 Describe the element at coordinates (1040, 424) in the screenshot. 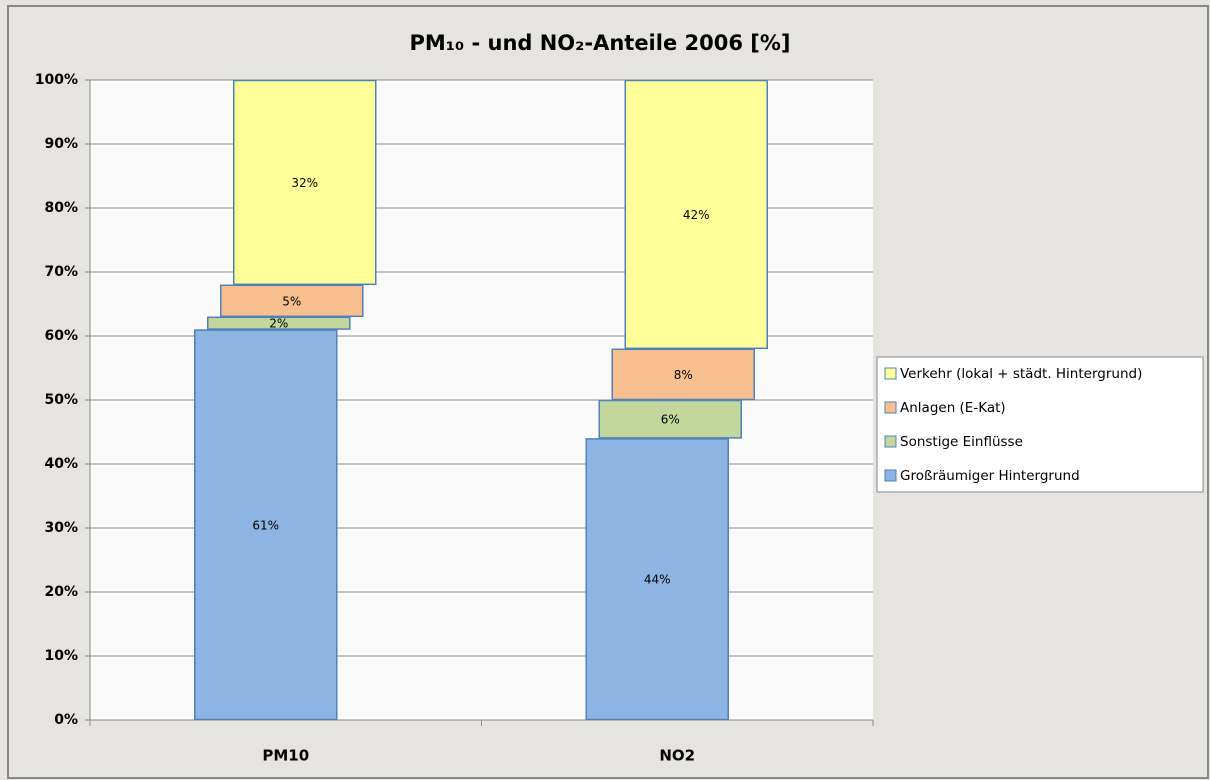

I see `legend` at that location.